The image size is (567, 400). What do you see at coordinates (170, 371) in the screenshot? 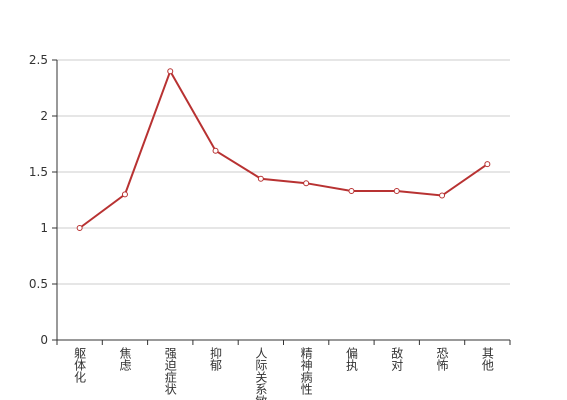
I see `x-tick-label: 强迫症状` at bounding box center [170, 371].